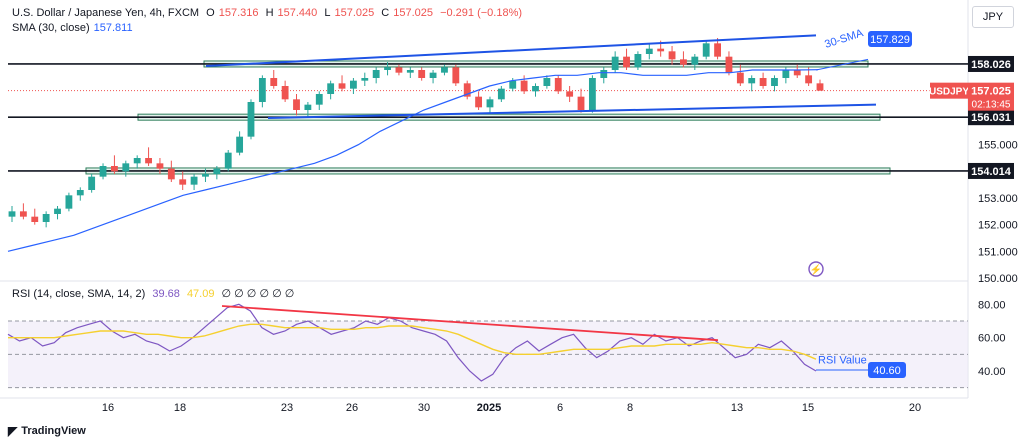 The width and height of the screenshot is (1030, 445). Describe the element at coordinates (470, 323) in the screenshot. I see `rsi-trendline` at that location.